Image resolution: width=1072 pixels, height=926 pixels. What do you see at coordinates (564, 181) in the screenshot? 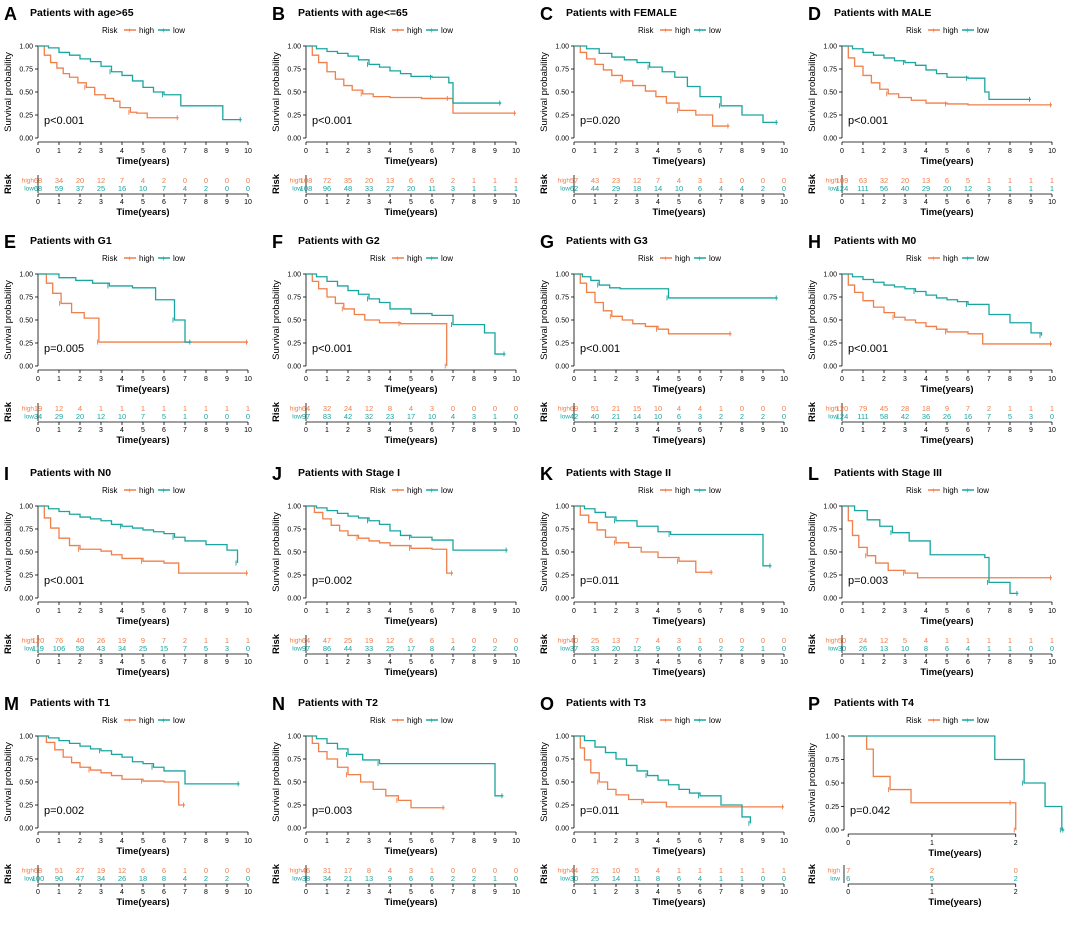
I see `risk-row-label-high: high` at bounding box center [564, 181].